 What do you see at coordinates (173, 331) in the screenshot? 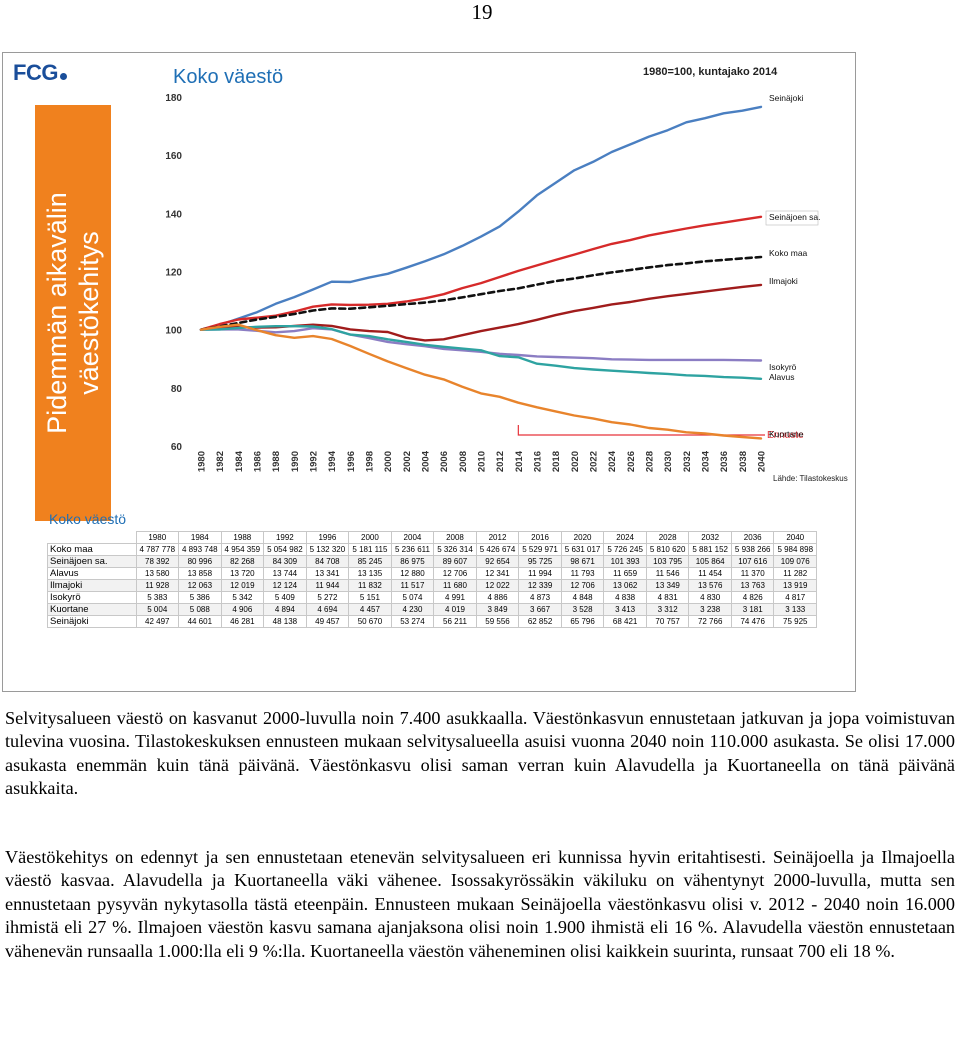
I see `y-tick-label: 100` at bounding box center [173, 331].